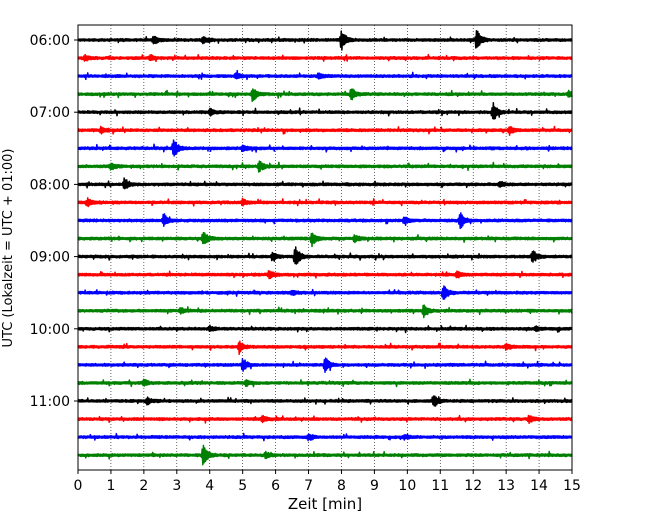  I want to click on x-tick-label: 10, so click(407, 486).